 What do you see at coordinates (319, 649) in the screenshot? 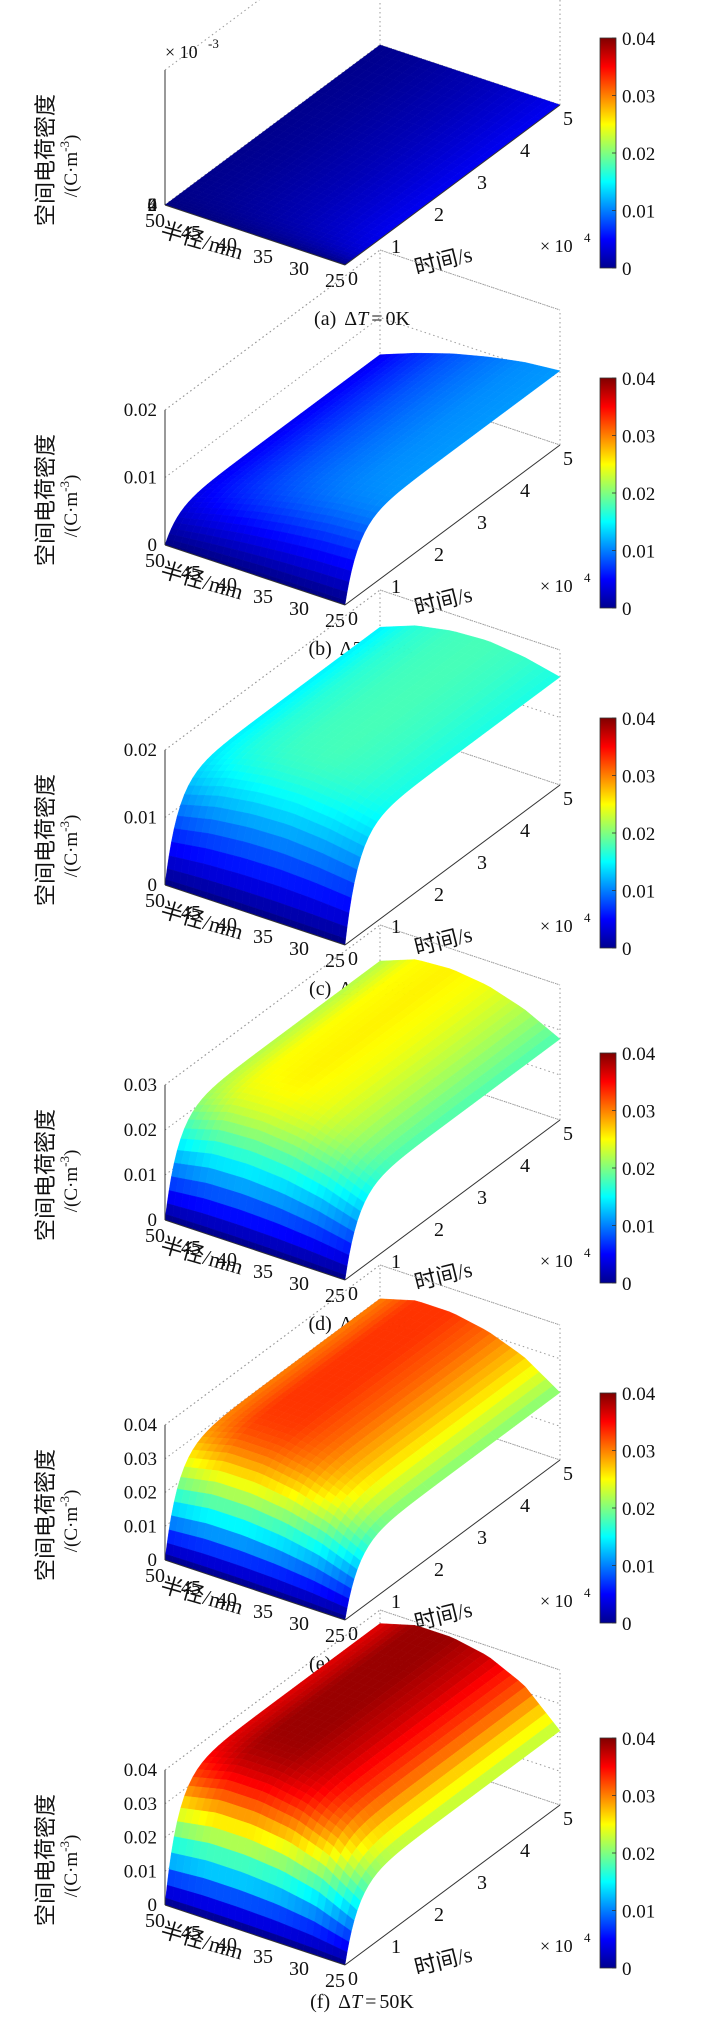
I see `caption-label: (b)` at bounding box center [319, 649].